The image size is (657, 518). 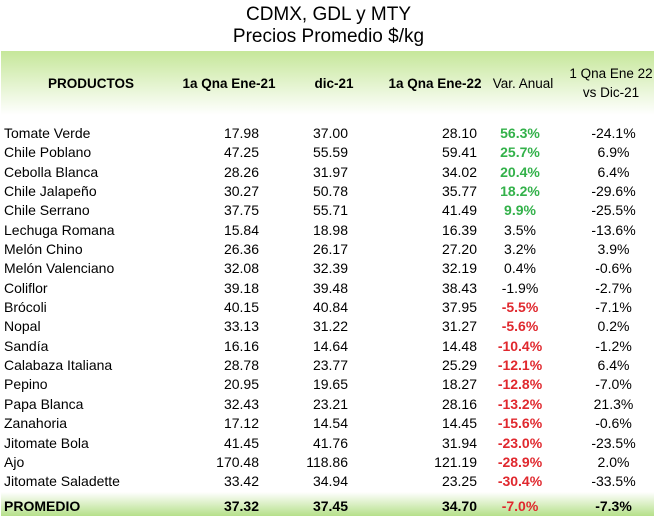 I want to click on table-row: Zanahoria 17.12 14.54 14.45 -15.6% -0.6%, so click(x=327, y=423).